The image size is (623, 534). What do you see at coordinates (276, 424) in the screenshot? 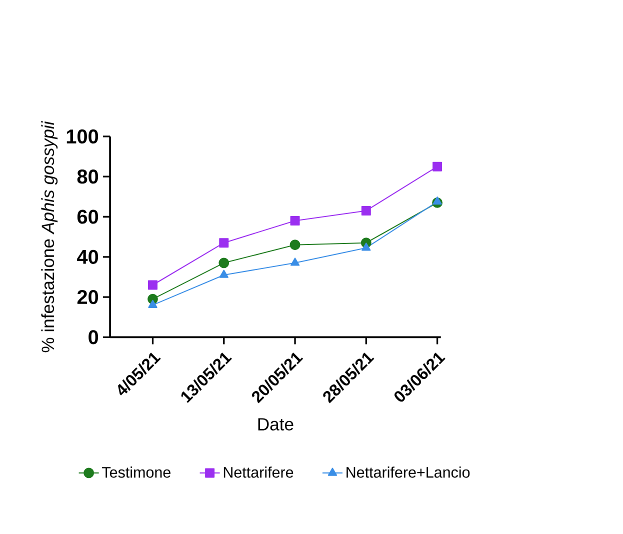
I see `x-axis-title: Date` at bounding box center [276, 424].